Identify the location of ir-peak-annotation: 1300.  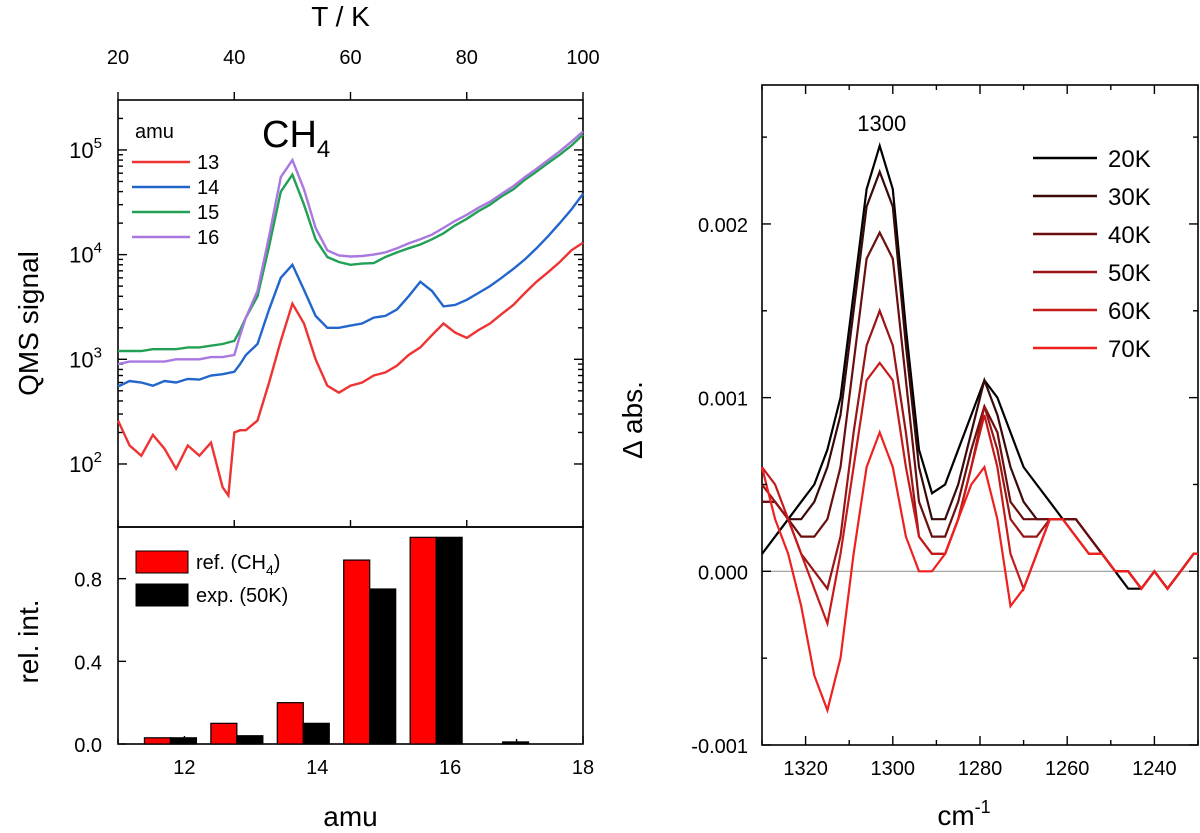
(881, 123).